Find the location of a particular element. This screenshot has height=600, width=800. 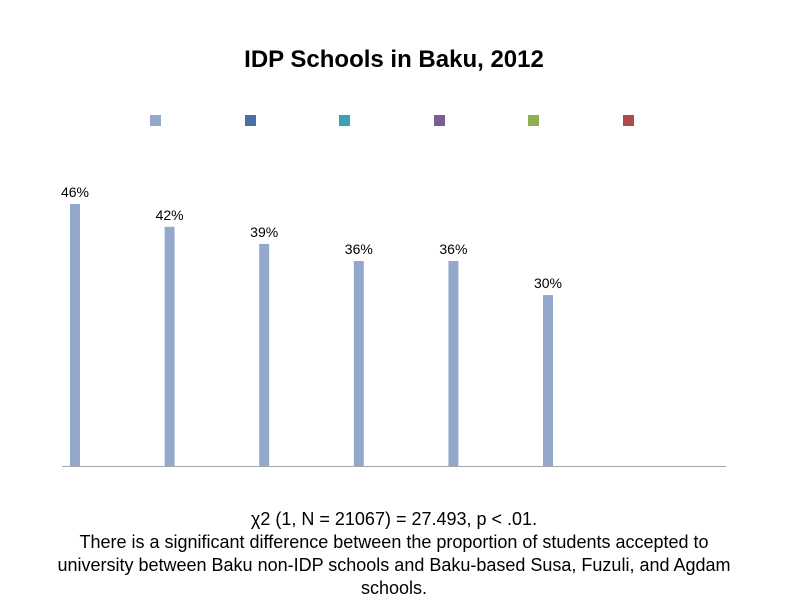

data-labels-layer: 46% 42% 39% 36% 36% 30% is located at coordinates (311, 237).